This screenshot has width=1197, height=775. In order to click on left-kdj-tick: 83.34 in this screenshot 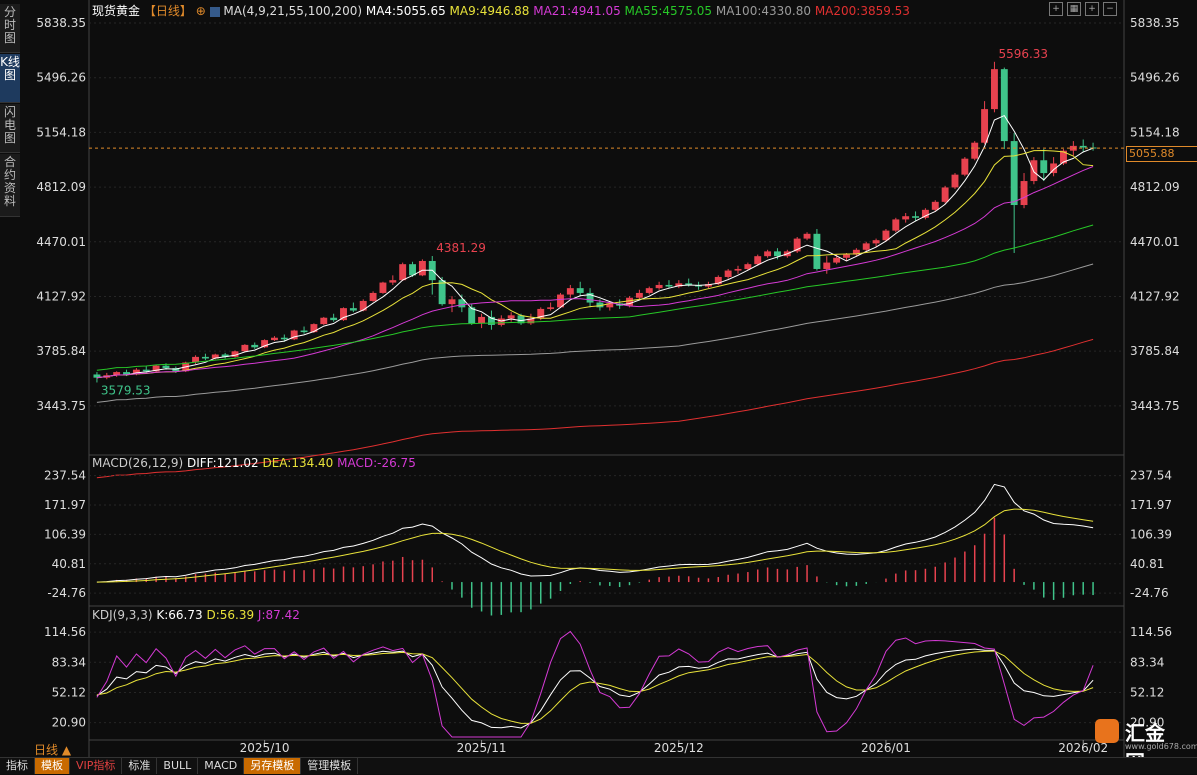, I will do `click(69, 662)`.